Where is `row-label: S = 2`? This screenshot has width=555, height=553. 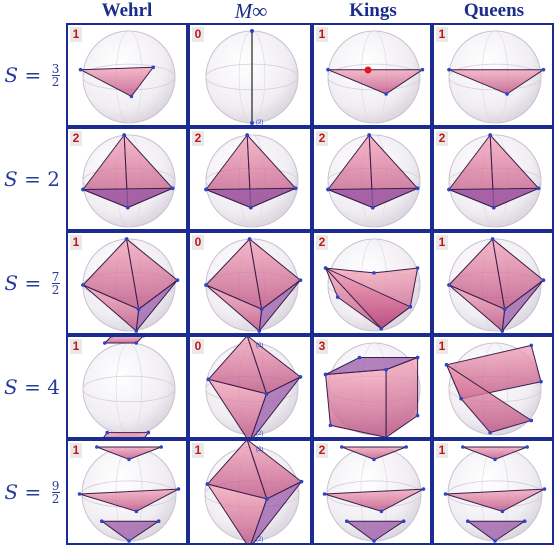
row-label: S = 2 is located at coordinates (32, 179).